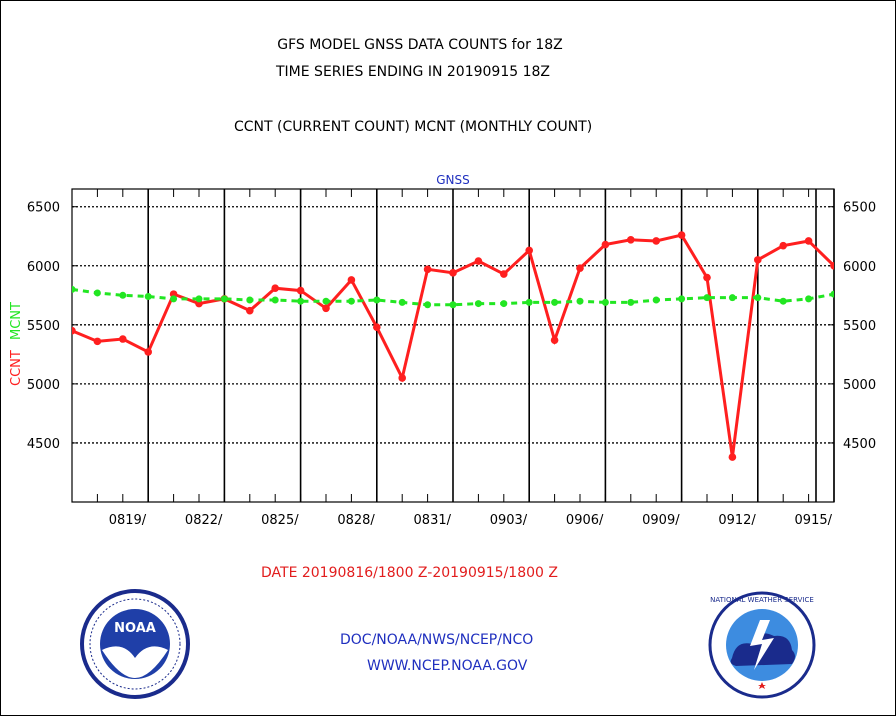 The image size is (896, 716). Describe the element at coordinates (433, 520) in the screenshot. I see `x-tick-label: 0831/` at that location.